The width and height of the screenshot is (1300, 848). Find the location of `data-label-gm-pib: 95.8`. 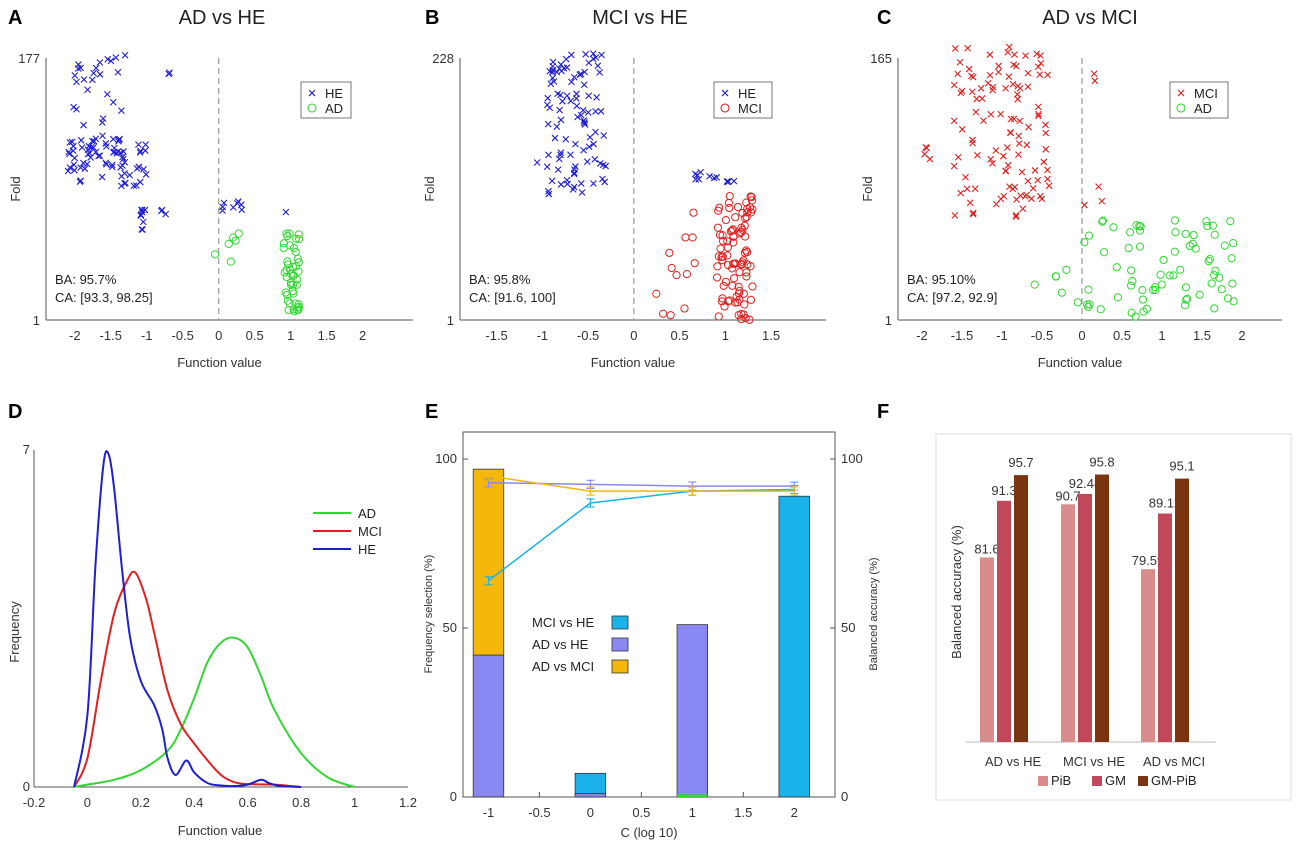

data-label-gm-pib: 95.8 is located at coordinates (1101, 462).